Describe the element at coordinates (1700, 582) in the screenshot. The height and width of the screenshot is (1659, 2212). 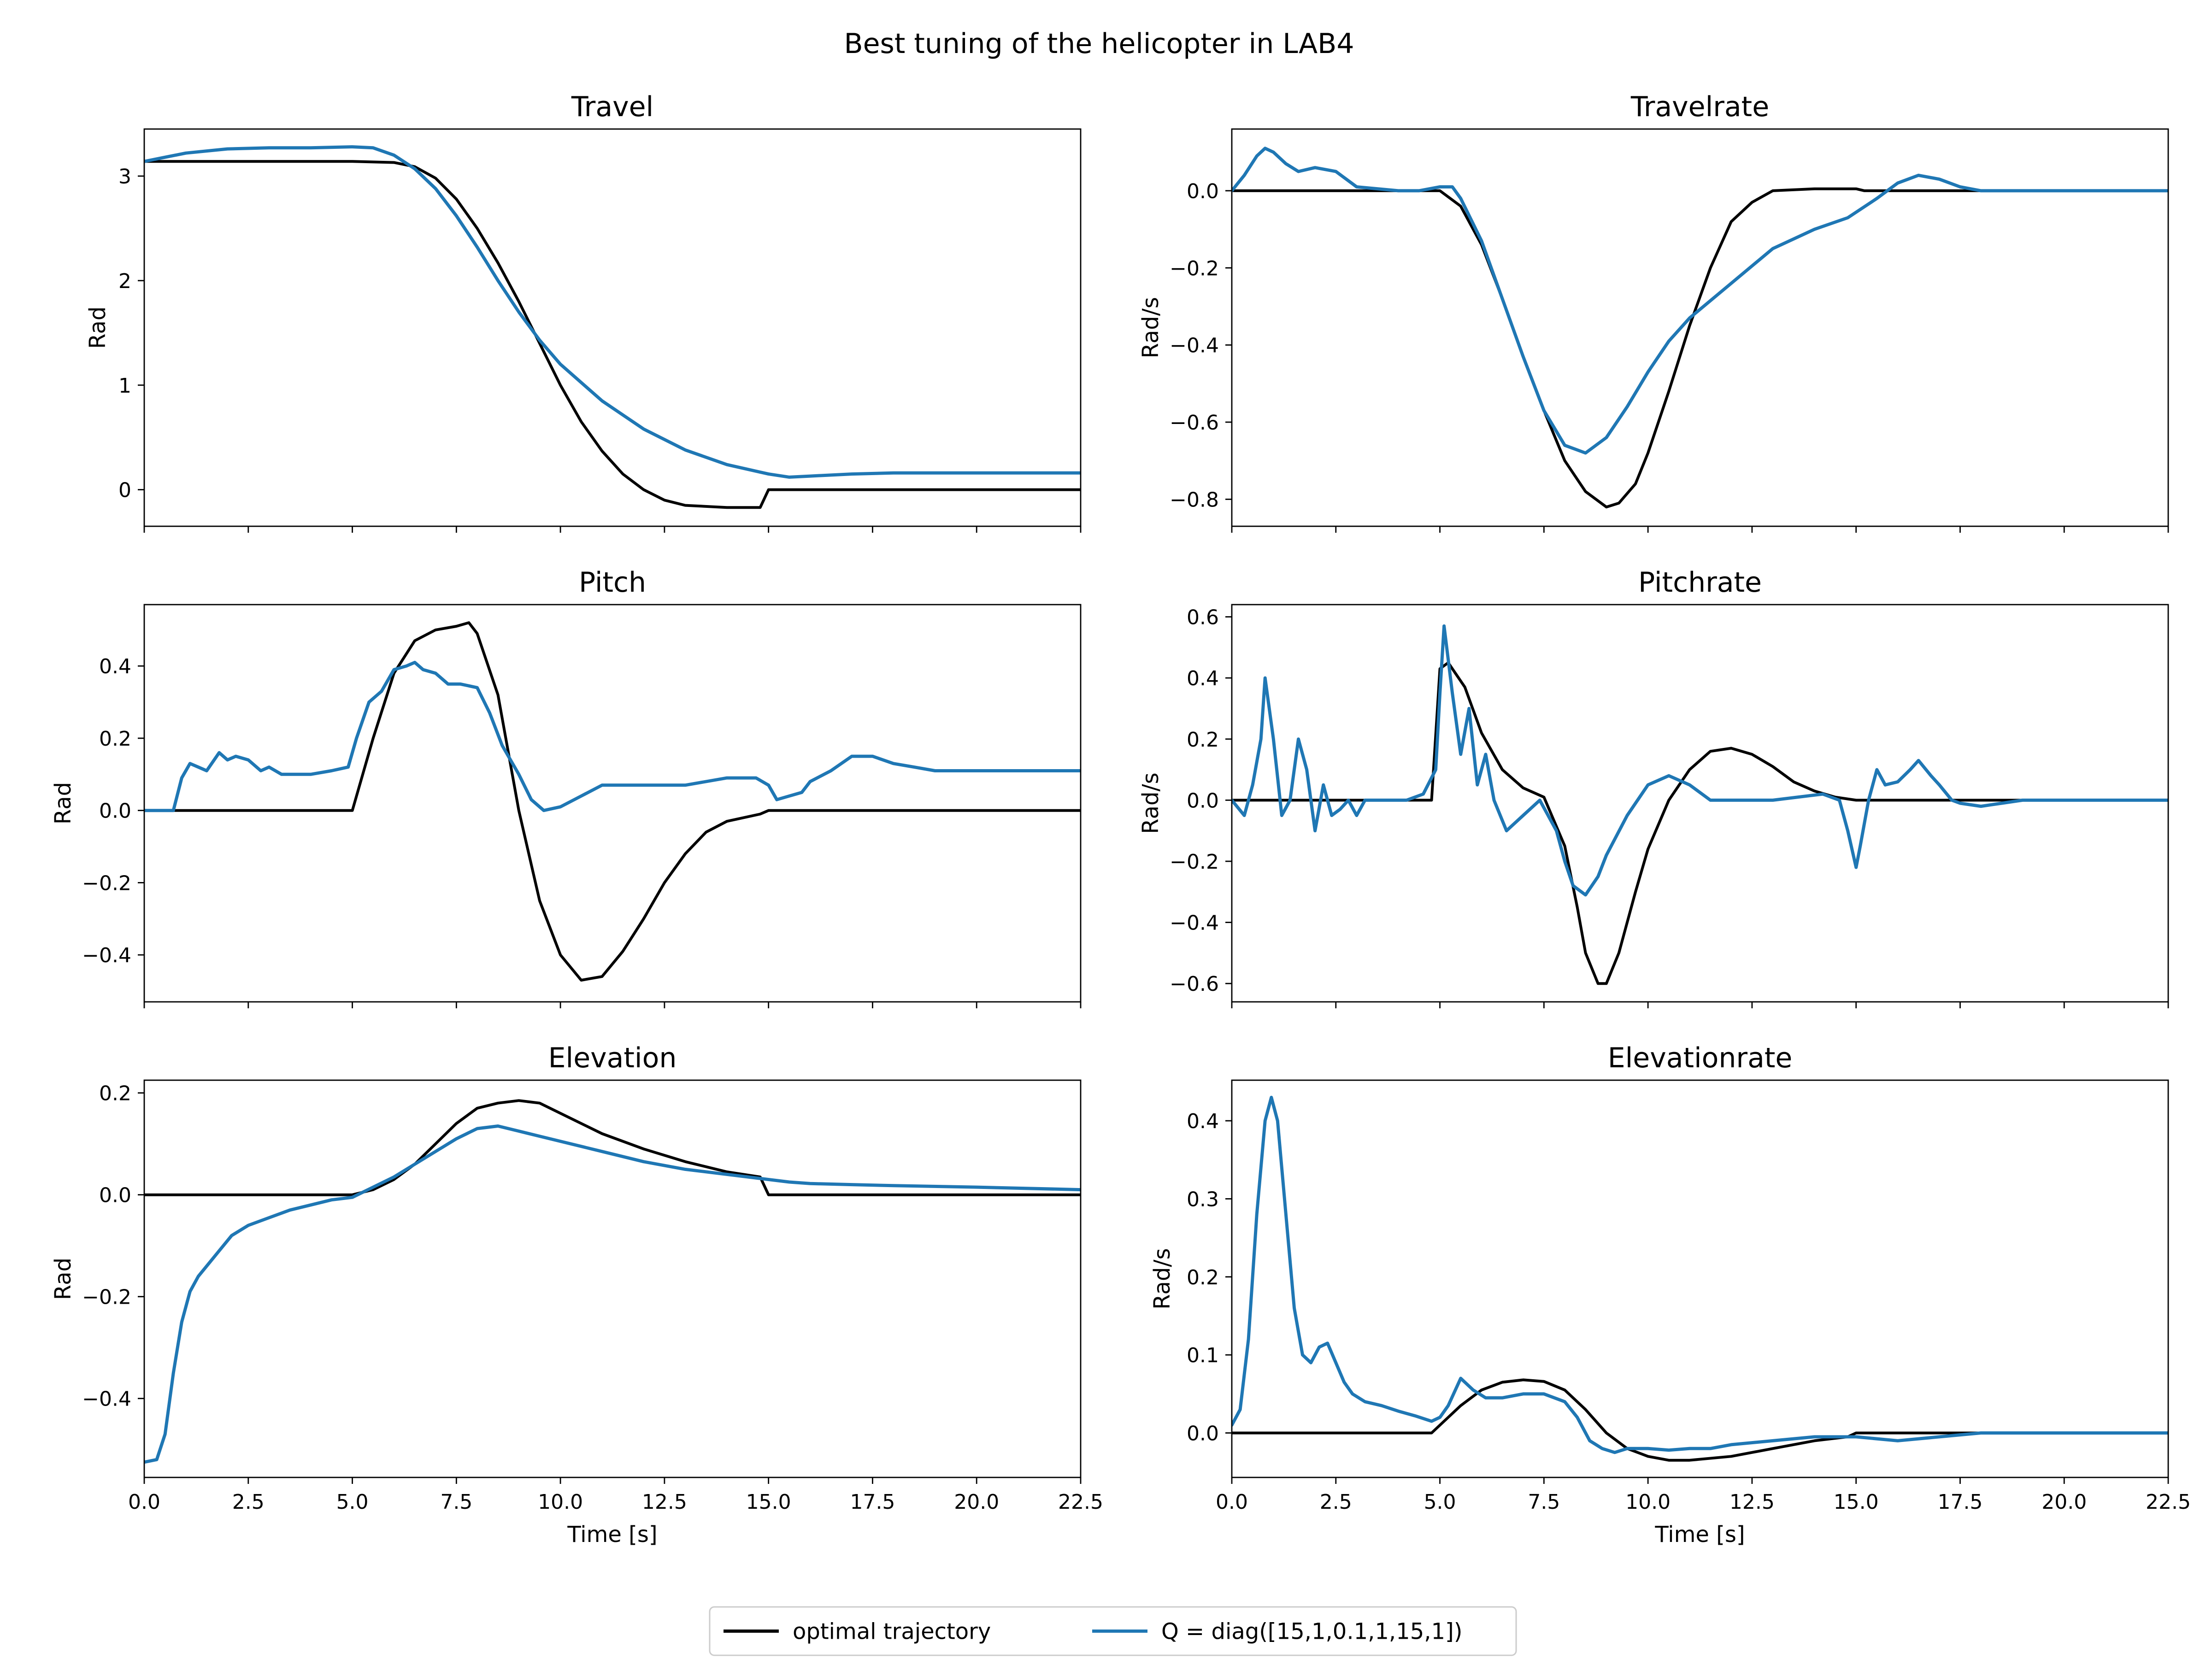
I see `subplot-title: Pitchrate` at that location.